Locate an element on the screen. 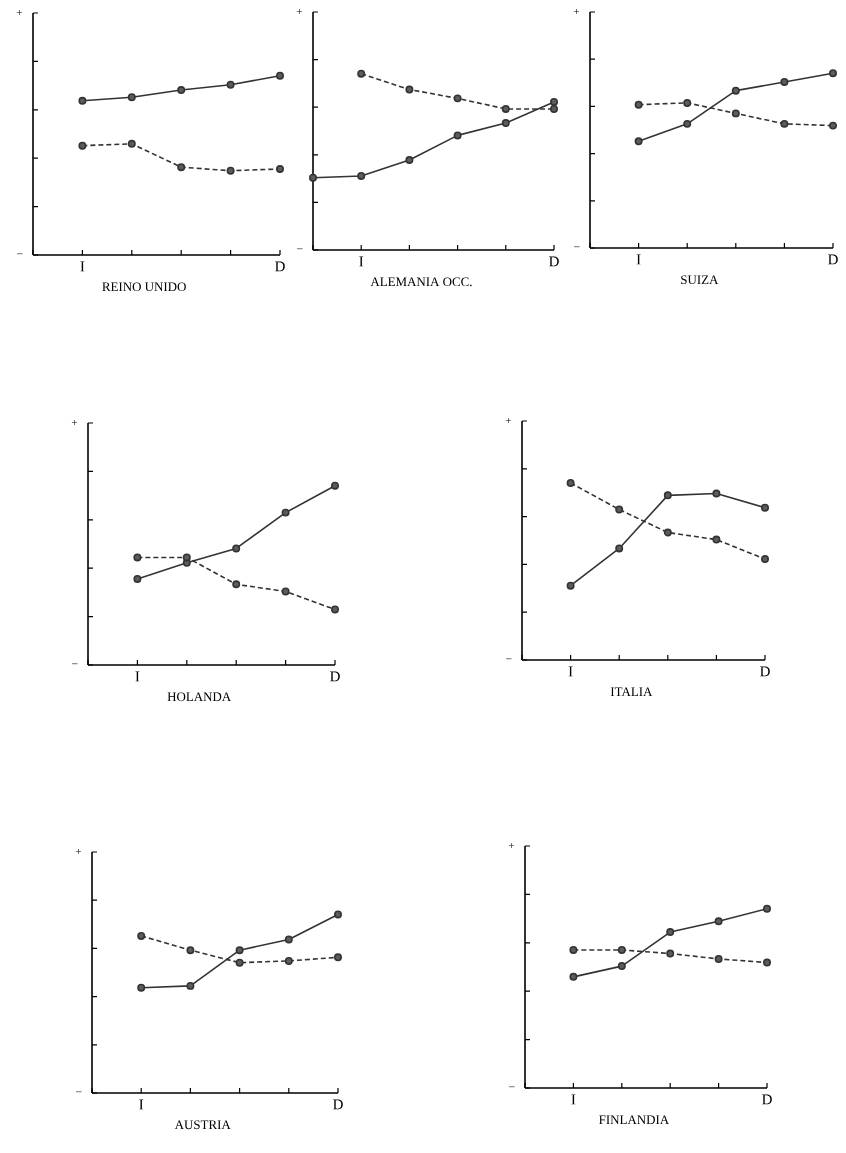 The height and width of the screenshot is (1153, 846). text: ALEMANIA OCC. is located at coordinates (421, 282).